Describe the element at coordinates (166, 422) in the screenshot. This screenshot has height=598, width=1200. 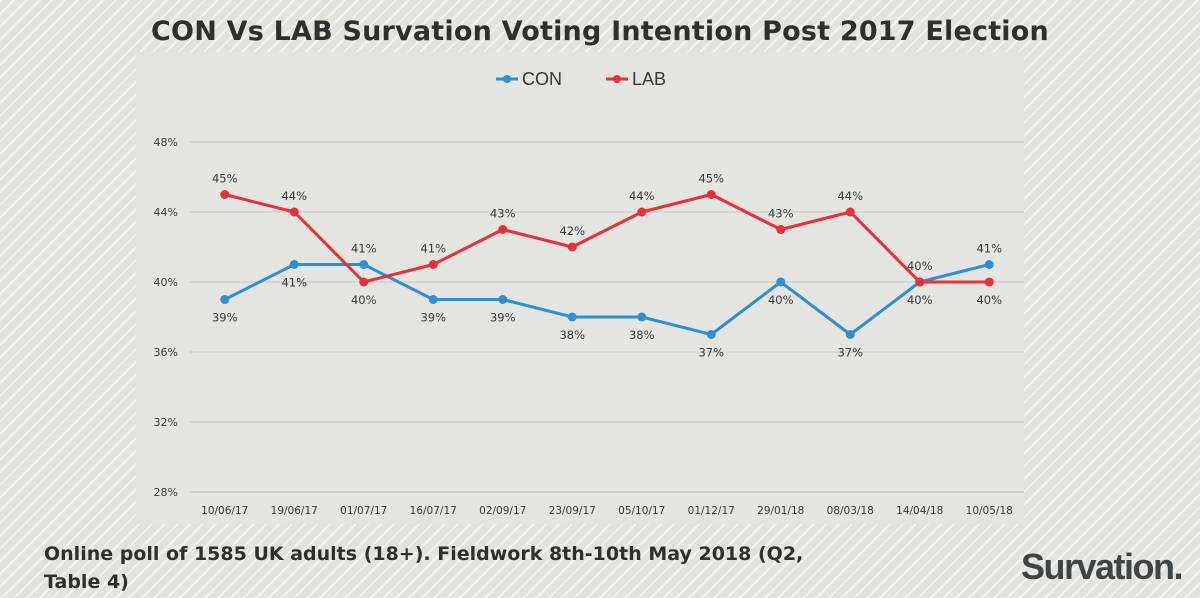
I see `y-tick-label: 32%` at that location.